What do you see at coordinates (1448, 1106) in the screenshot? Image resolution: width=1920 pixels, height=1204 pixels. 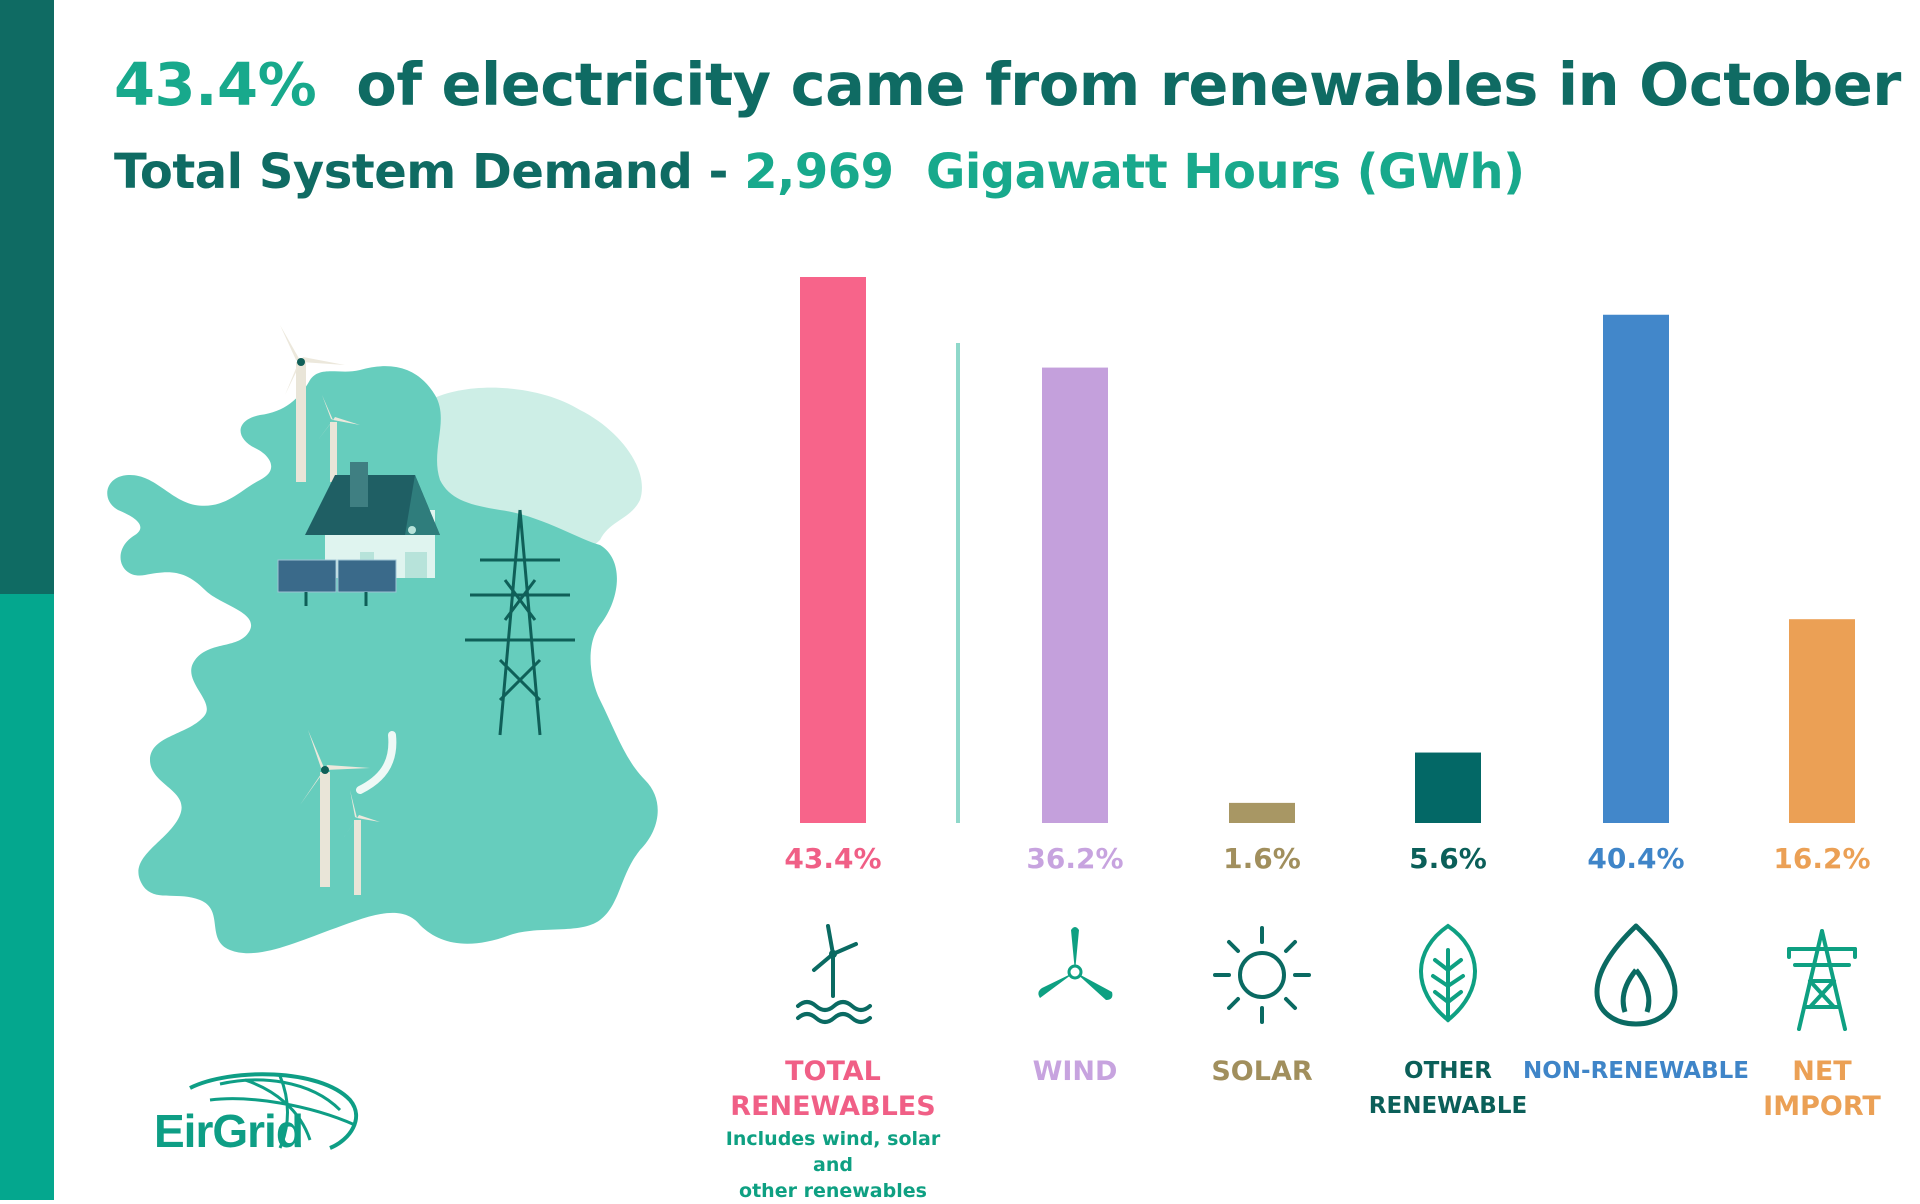 I see `category-label-line: RENEWABLE` at bounding box center [1448, 1106].